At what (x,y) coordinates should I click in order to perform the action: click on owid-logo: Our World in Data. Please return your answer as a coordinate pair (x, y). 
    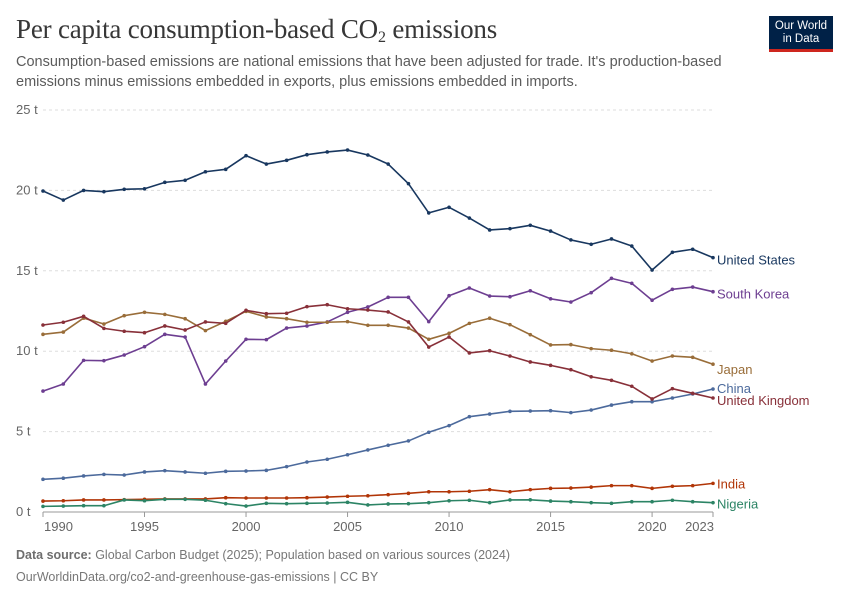
    Looking at the image, I should click on (801, 34).